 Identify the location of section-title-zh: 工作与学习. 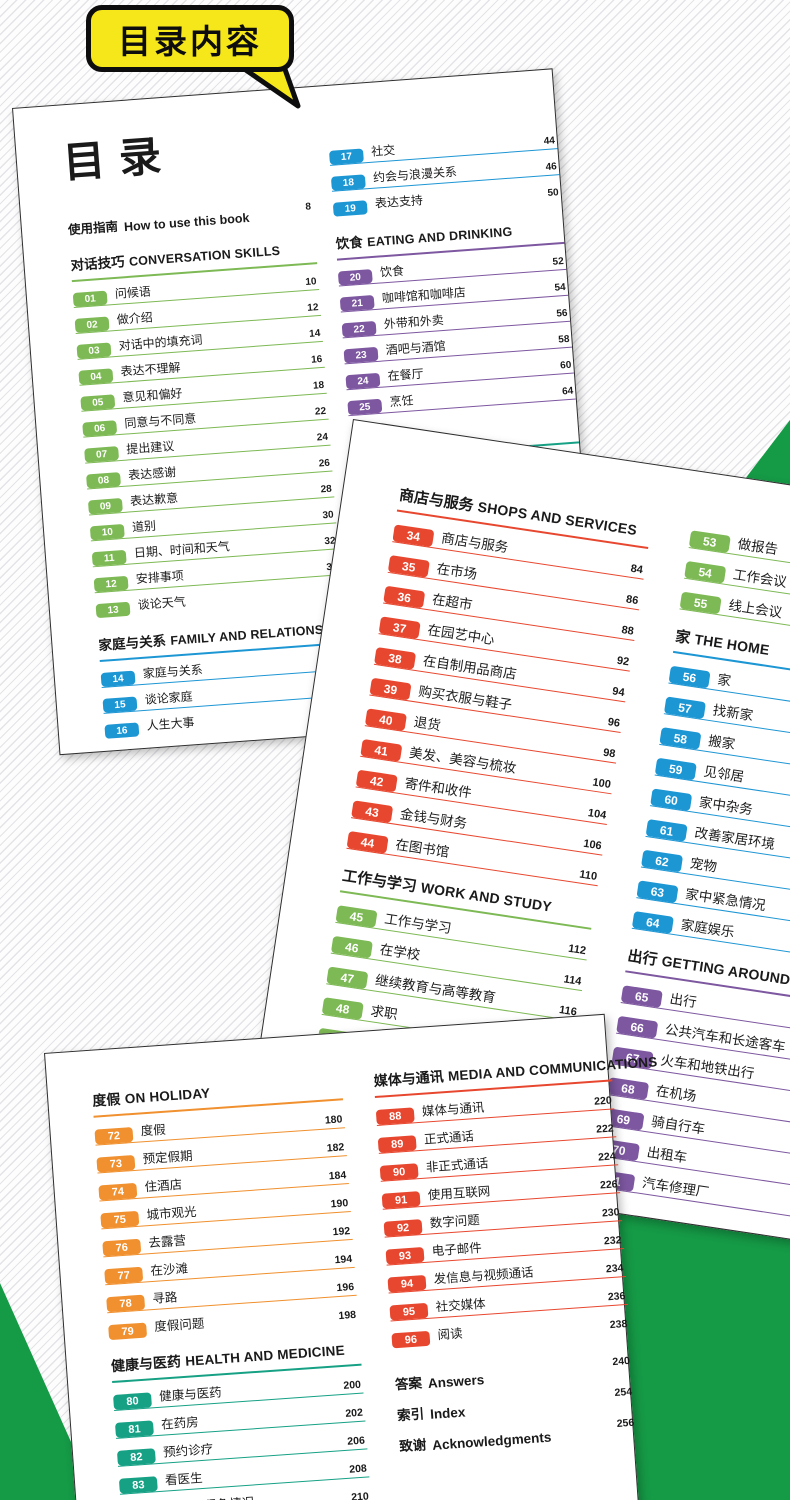
(379, 881).